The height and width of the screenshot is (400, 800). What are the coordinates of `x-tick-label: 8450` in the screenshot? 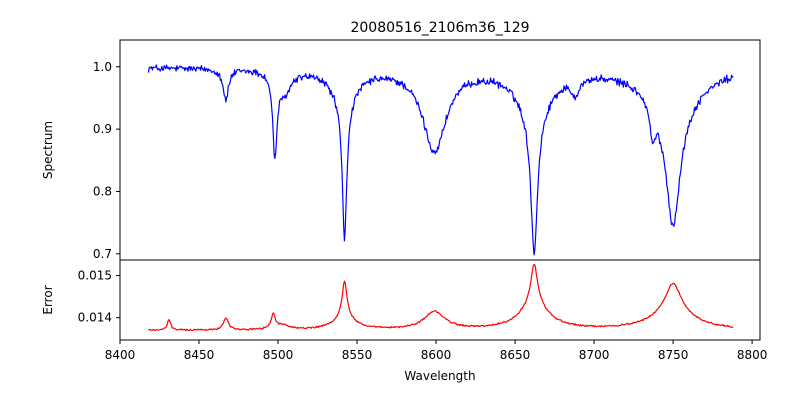 It's located at (199, 355).